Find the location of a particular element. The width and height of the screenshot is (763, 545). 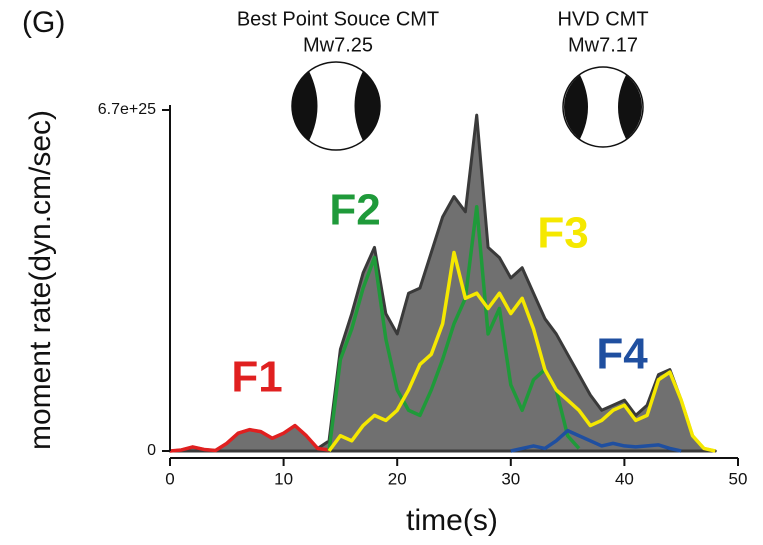

y-tick-label: 0 is located at coordinates (151, 450).